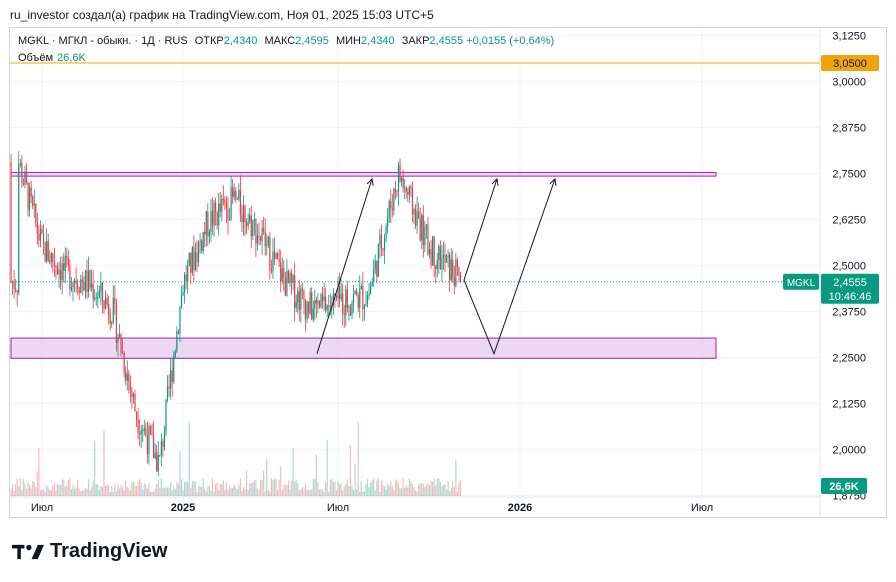 The height and width of the screenshot is (582, 896). What do you see at coordinates (446, 41) in the screenshot?
I see `close-value: 2,4555` at bounding box center [446, 41].